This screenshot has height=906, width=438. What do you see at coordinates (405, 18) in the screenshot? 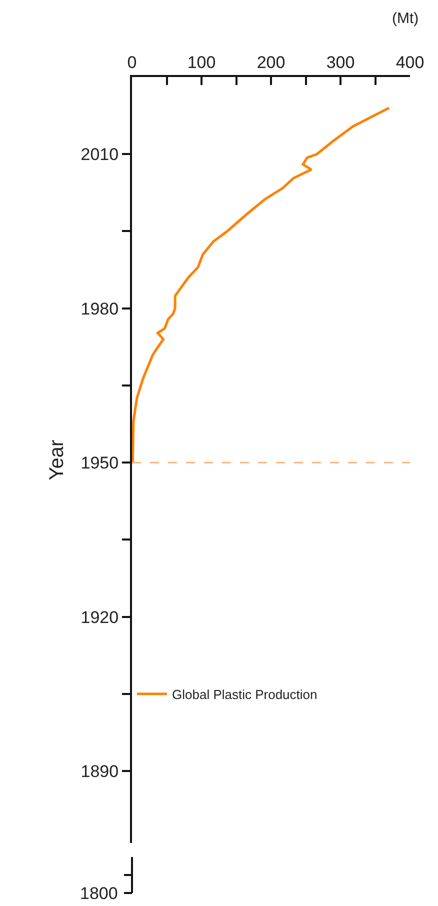
I see `x-axis-title: (Mt)` at bounding box center [405, 18].